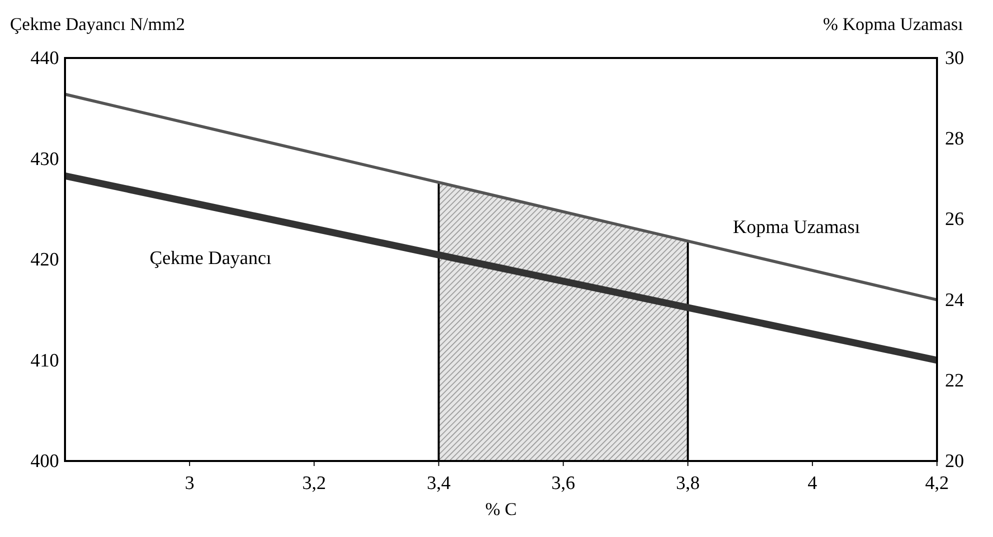 This screenshot has width=993, height=537. Describe the element at coordinates (501, 509) in the screenshot. I see `x-axis-title: % C` at that location.